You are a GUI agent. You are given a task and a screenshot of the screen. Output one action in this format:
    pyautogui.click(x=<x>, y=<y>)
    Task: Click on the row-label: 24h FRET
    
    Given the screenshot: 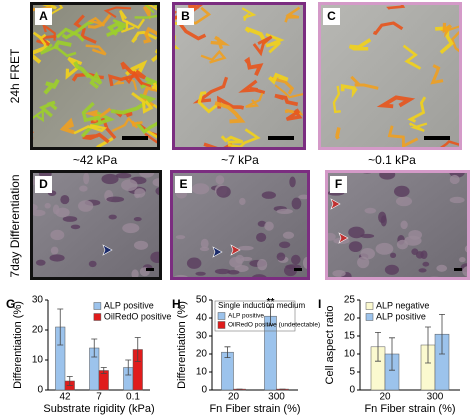 What is the action you would take?
    pyautogui.click(x=15, y=75)
    